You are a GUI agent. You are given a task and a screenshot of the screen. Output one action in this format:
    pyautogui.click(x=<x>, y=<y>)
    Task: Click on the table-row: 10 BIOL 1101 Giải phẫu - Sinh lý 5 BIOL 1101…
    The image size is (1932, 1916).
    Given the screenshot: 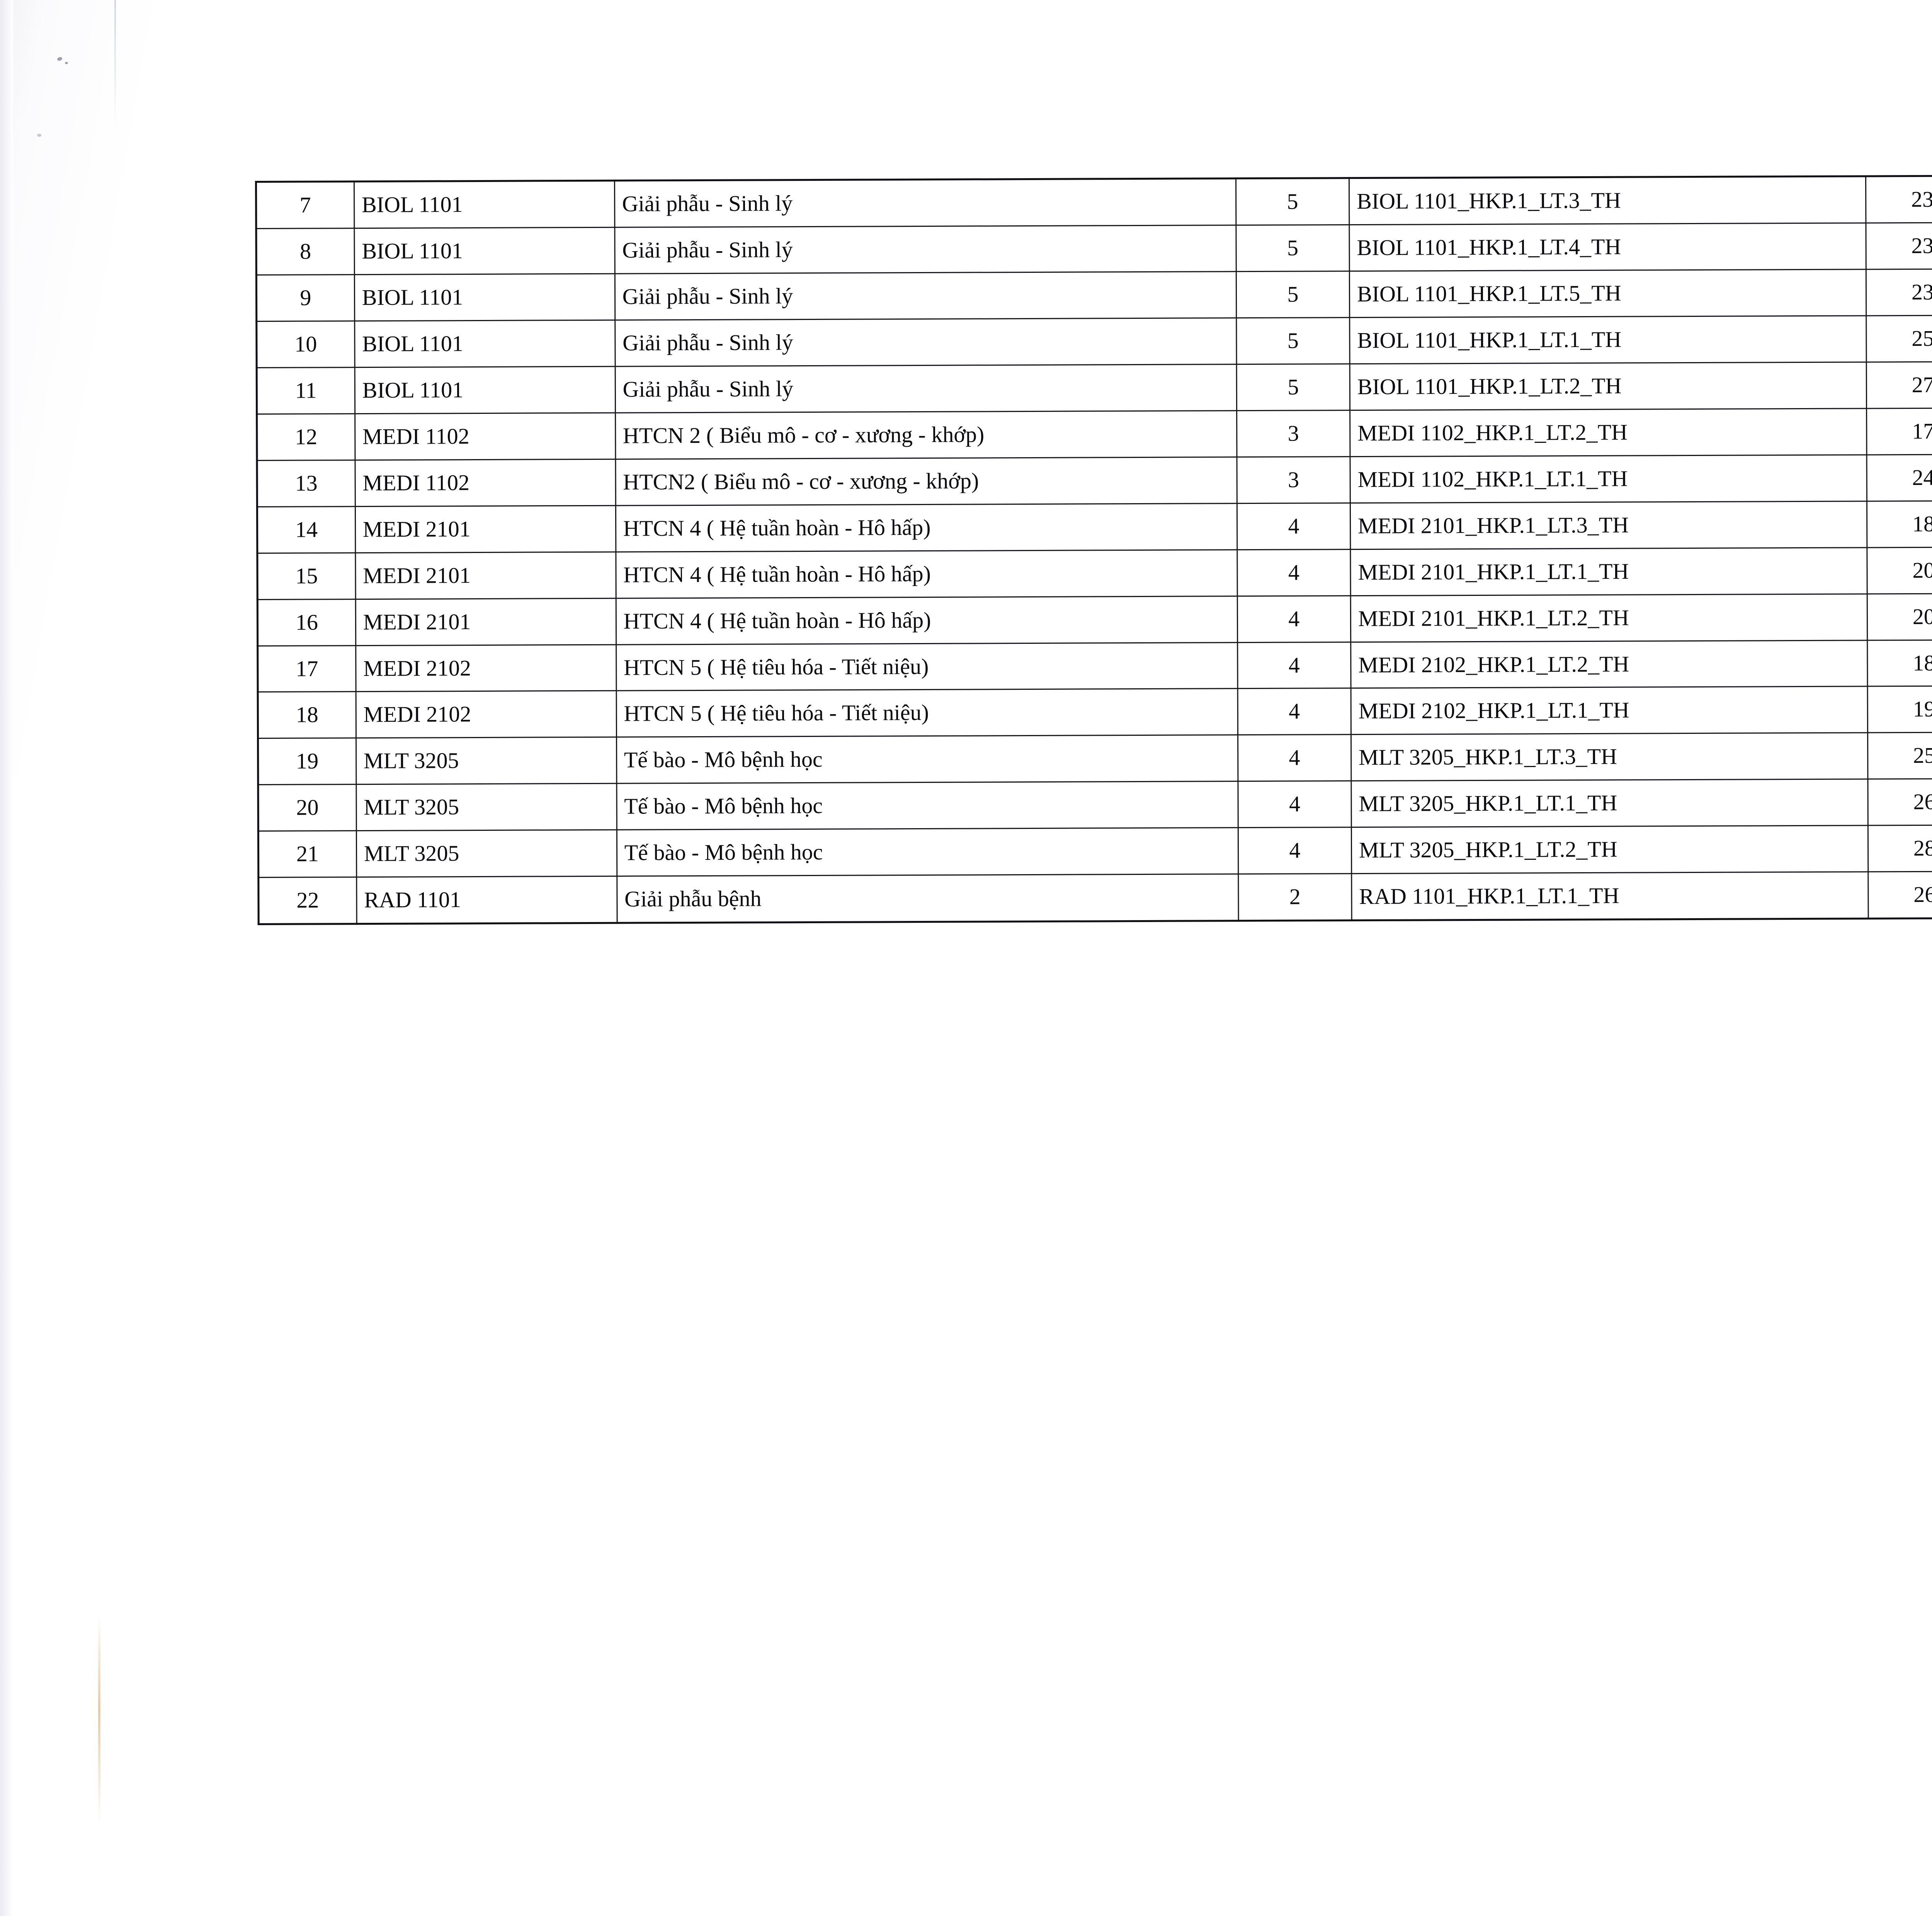 What is the action you would take?
    pyautogui.click(x=1094, y=340)
    